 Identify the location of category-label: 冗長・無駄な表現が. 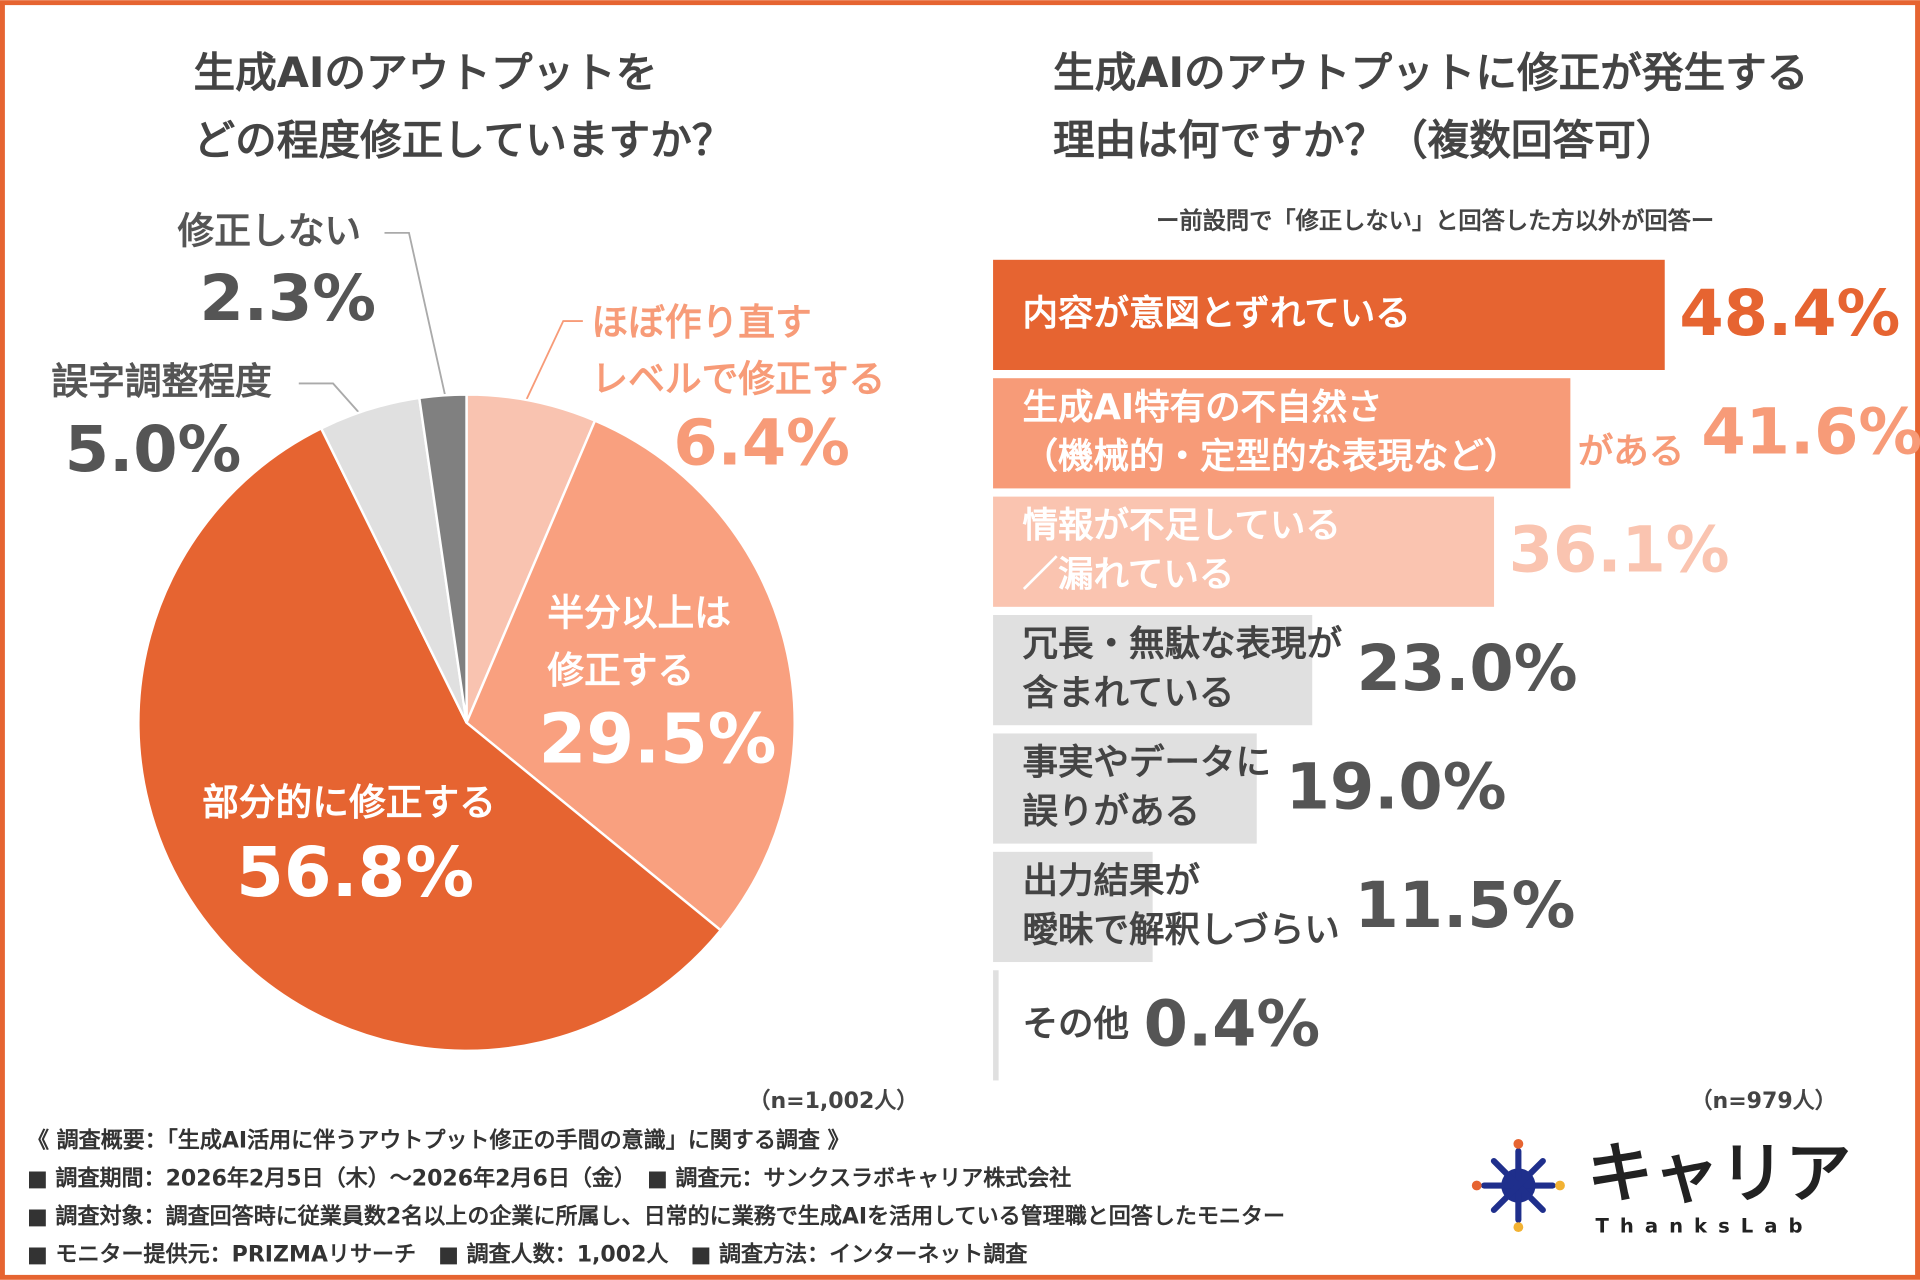
(1182, 644).